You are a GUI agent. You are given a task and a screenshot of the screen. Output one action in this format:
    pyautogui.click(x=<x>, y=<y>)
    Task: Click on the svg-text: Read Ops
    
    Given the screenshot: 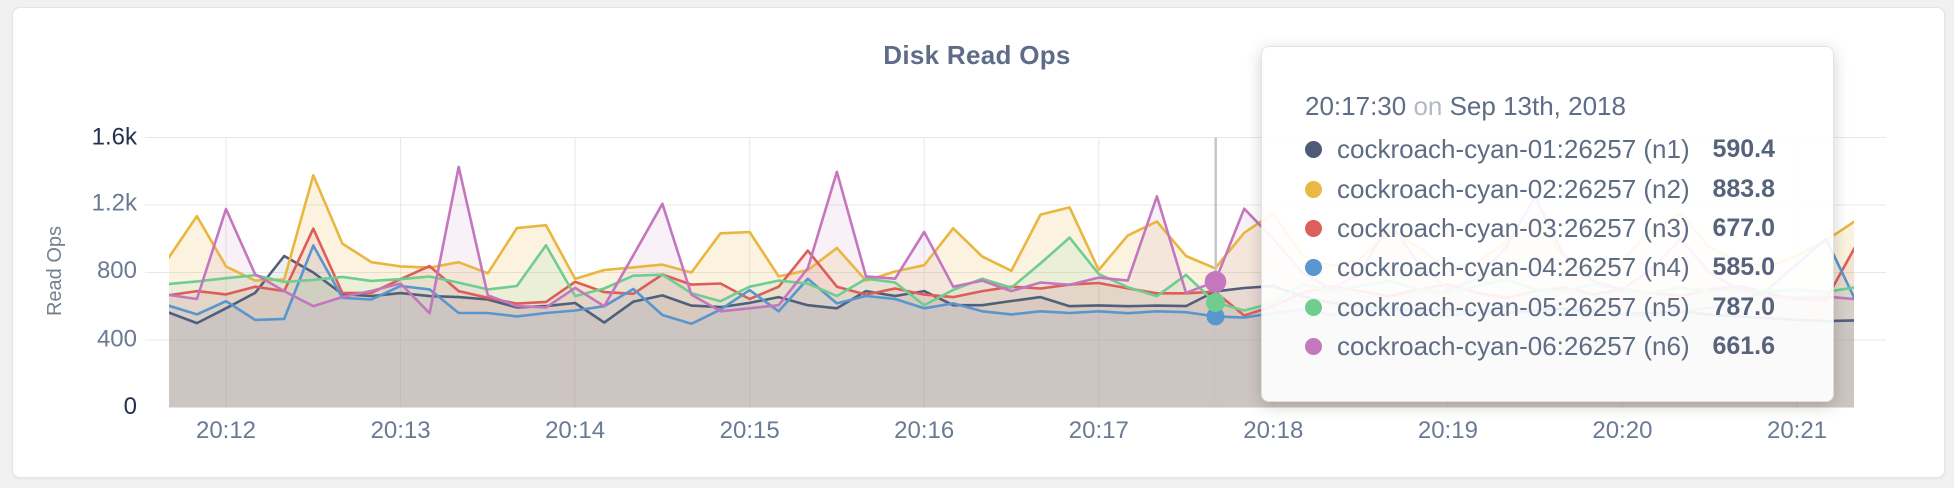 What is the action you would take?
    pyautogui.click(x=55, y=271)
    